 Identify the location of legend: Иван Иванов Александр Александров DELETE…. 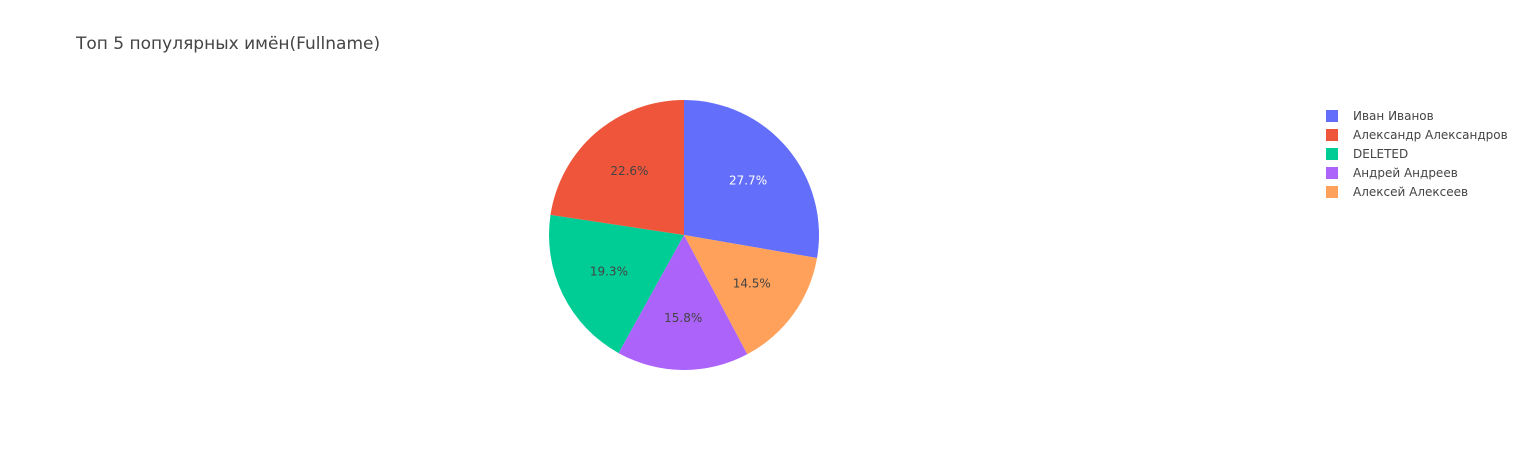
(1417, 153).